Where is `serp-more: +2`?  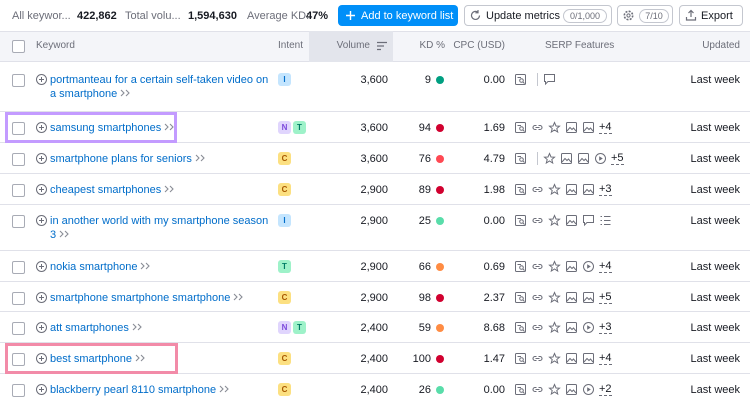
serp-more: +2 is located at coordinates (605, 389).